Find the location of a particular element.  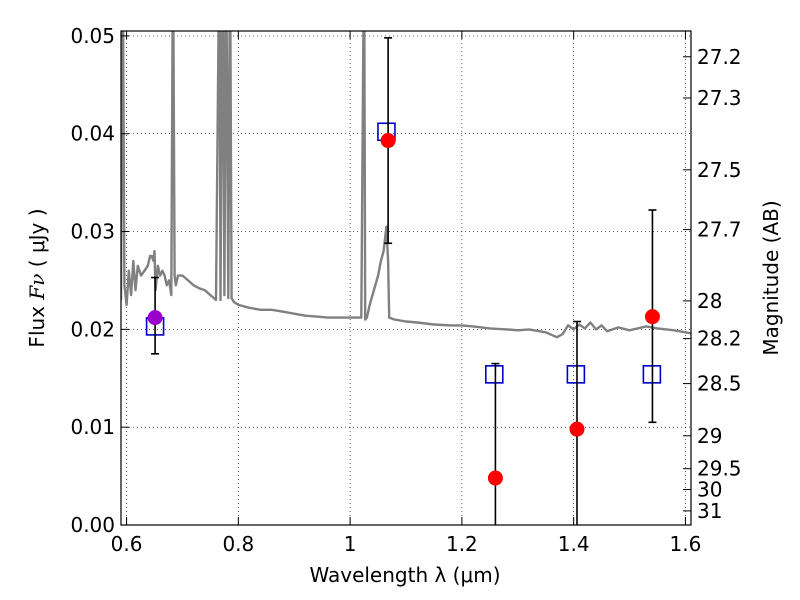

right-tick-label: 27.2 is located at coordinates (719, 57).